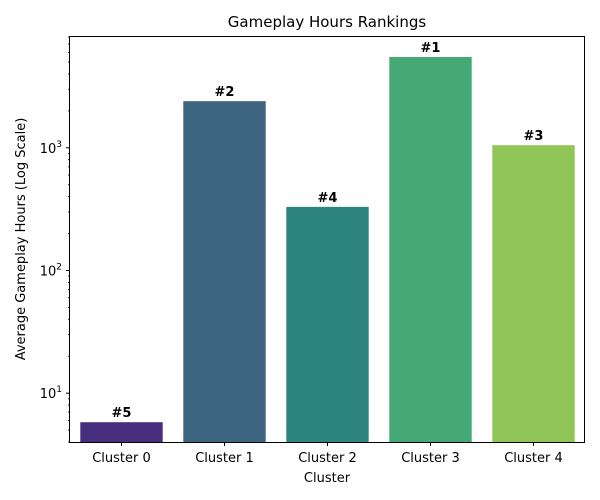 The image size is (600, 500). What do you see at coordinates (51, 270) in the screenshot?
I see `y-tick-label-1: 10²` at bounding box center [51, 270].